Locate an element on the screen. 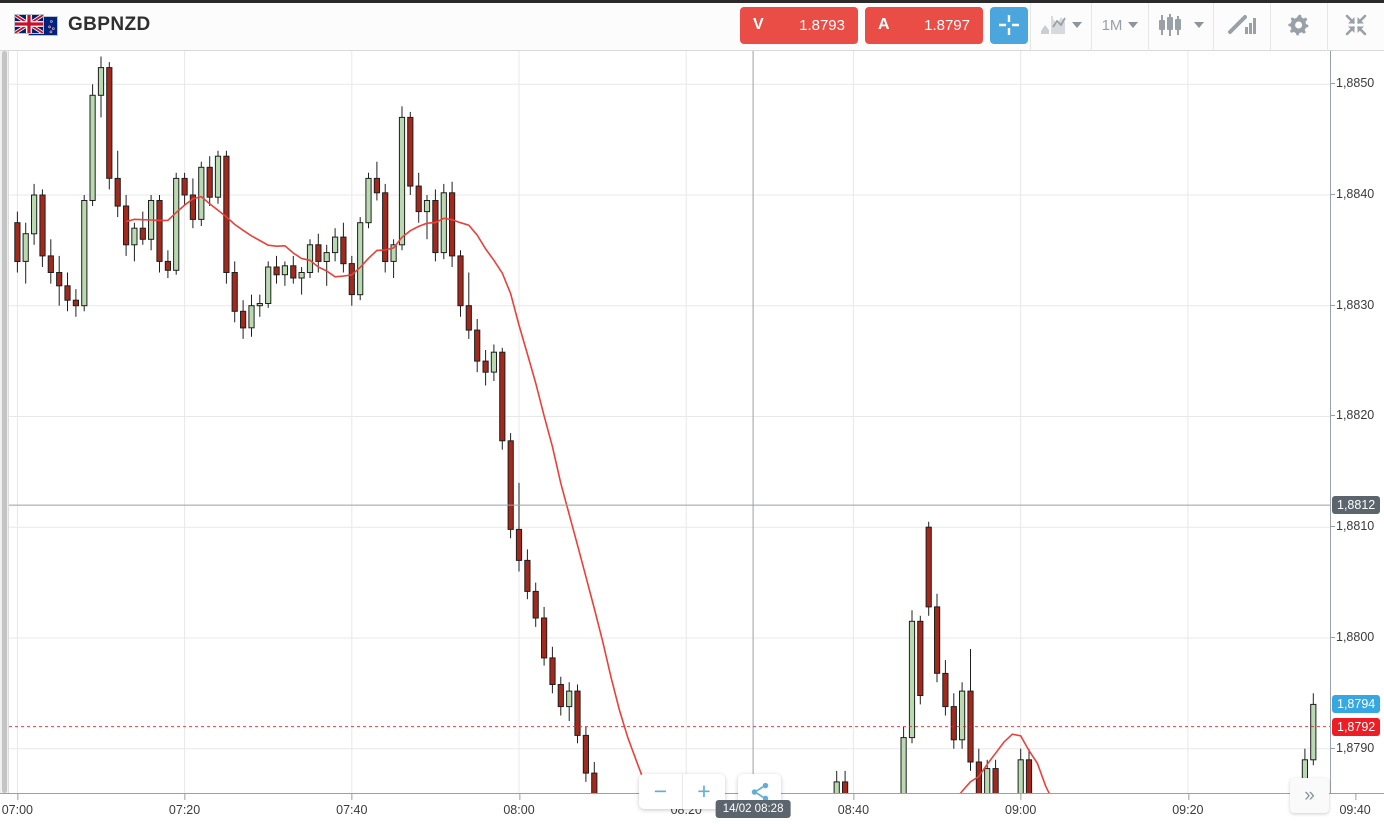 This screenshot has width=1384, height=824. collapse-arrows-icon is located at coordinates (1356, 25).